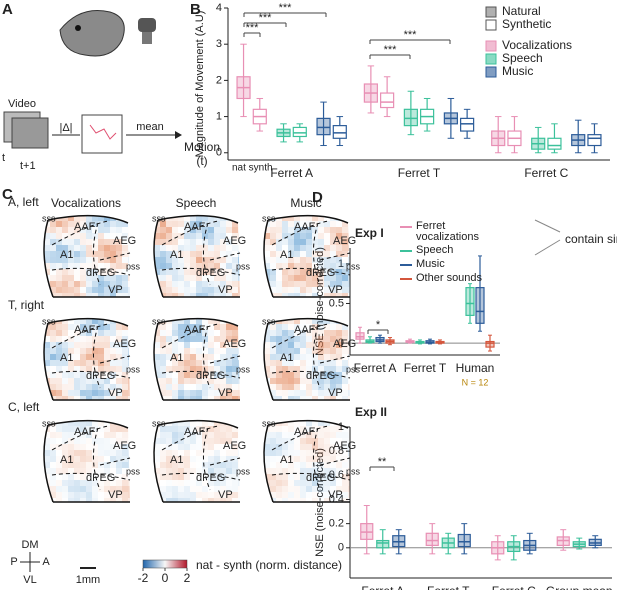 Image resolution: width=617 pixels, height=590 pixels. Describe the element at coordinates (491, 46) in the screenshot. I see `legend-swatch` at that location.